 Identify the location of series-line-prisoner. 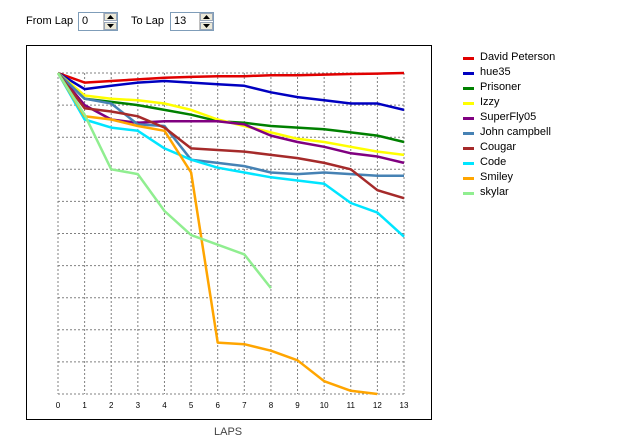
(231, 108).